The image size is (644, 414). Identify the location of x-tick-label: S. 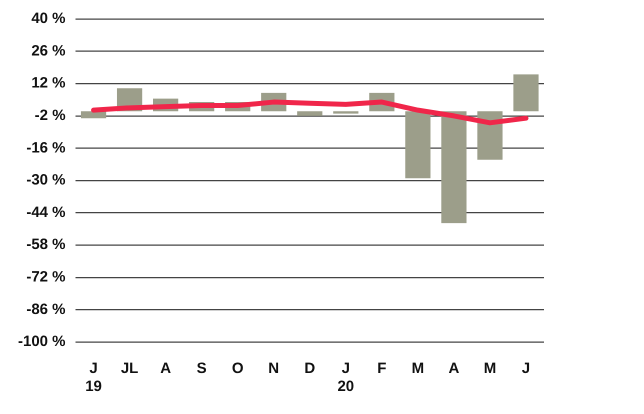
(201, 369).